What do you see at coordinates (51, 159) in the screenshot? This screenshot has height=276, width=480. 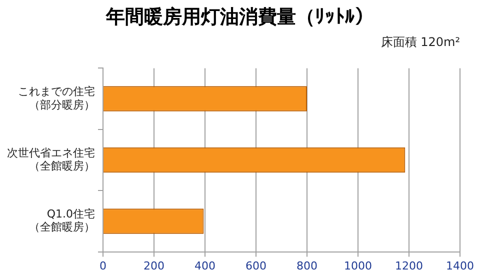 I see `y-tick-label: 次世代省エネ住宅（全館暖房）` at bounding box center [51, 159].